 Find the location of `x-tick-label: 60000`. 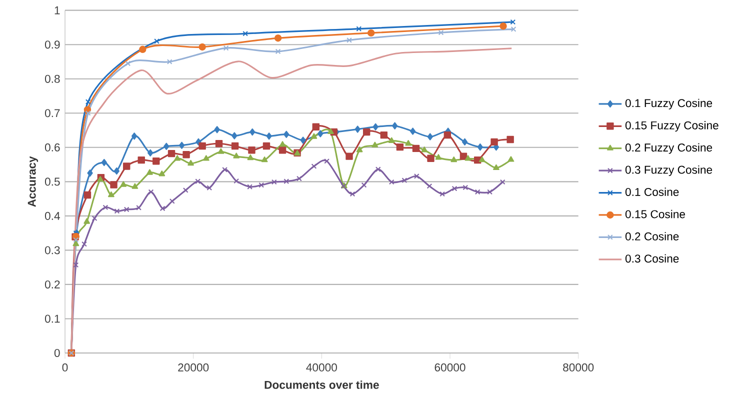

x-tick-label: 60000 is located at coordinates (450, 367).